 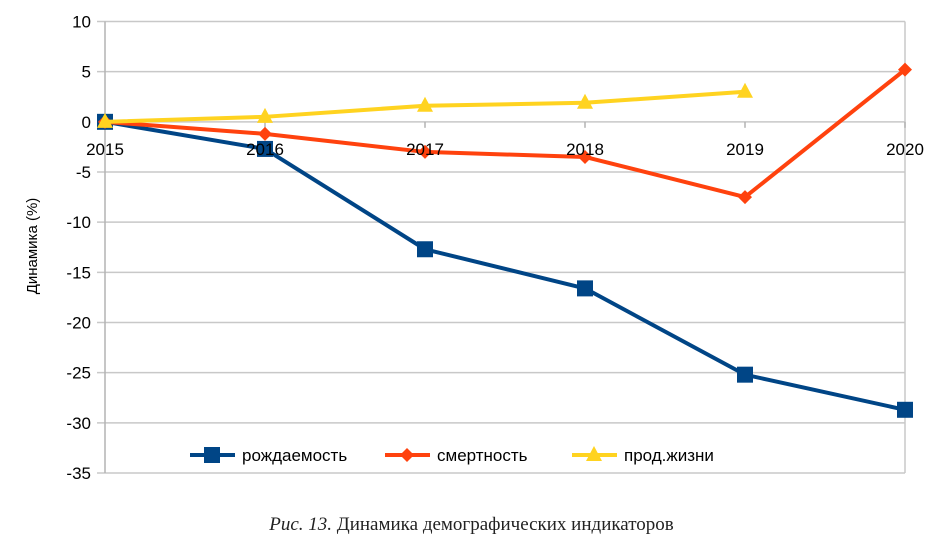 I want to click on legend-item: прод.жизни, so click(x=643, y=455).